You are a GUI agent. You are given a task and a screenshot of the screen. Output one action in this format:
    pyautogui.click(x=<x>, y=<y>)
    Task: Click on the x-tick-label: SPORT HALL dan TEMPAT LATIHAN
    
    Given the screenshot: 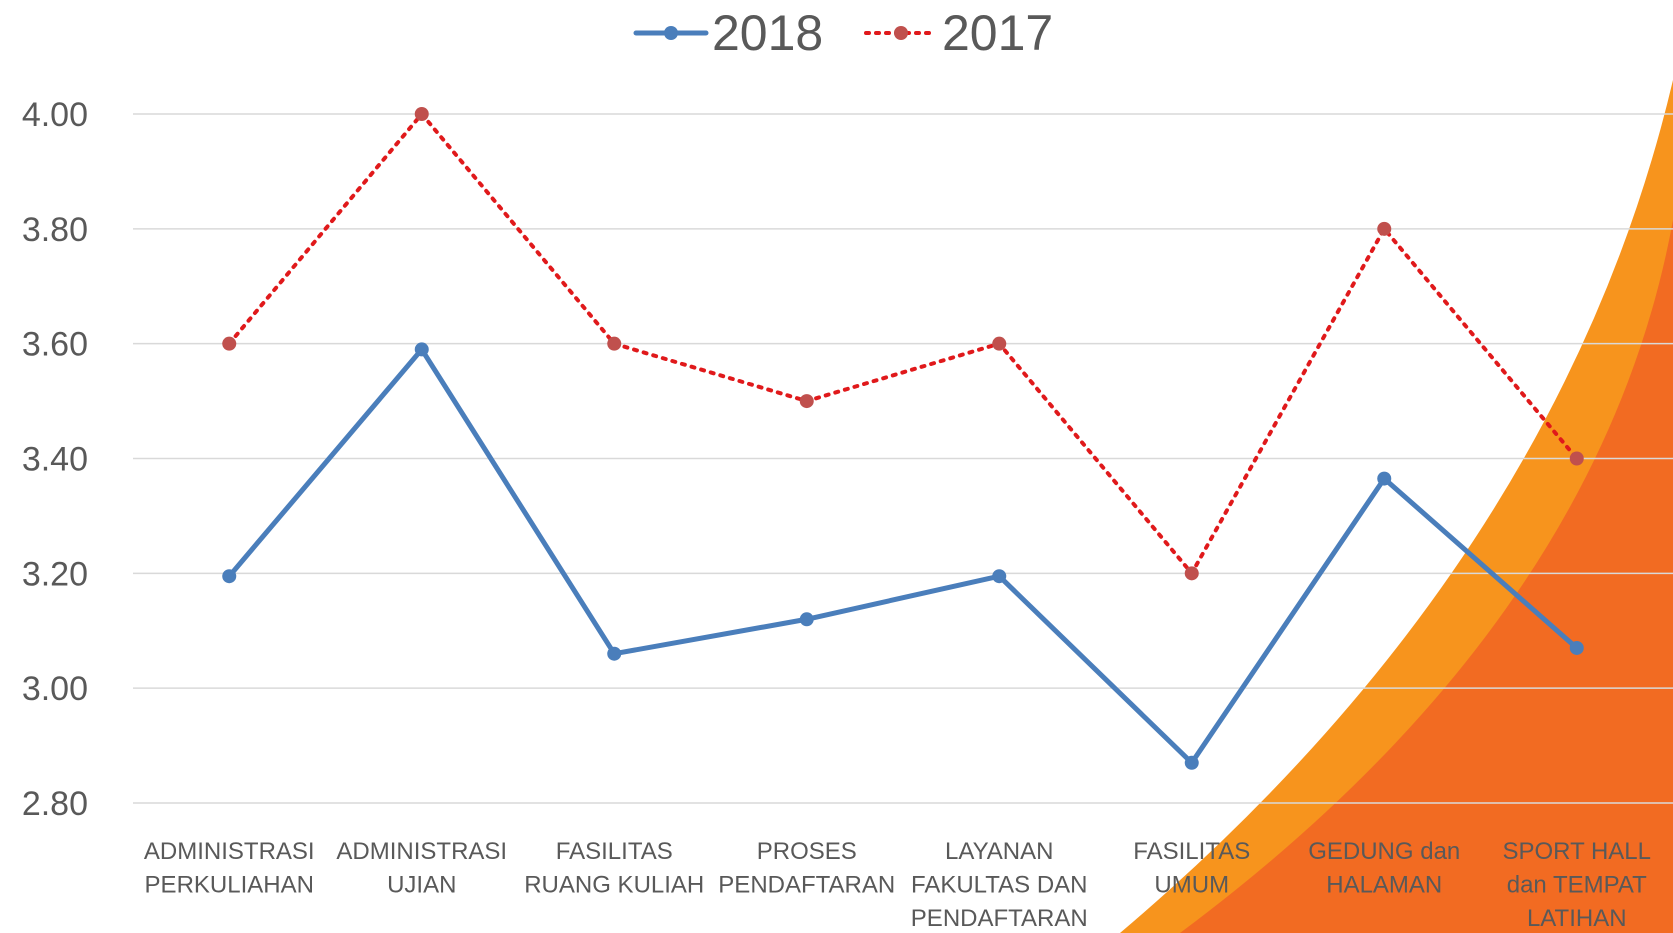 What is the action you would take?
    pyautogui.click(x=1576, y=885)
    